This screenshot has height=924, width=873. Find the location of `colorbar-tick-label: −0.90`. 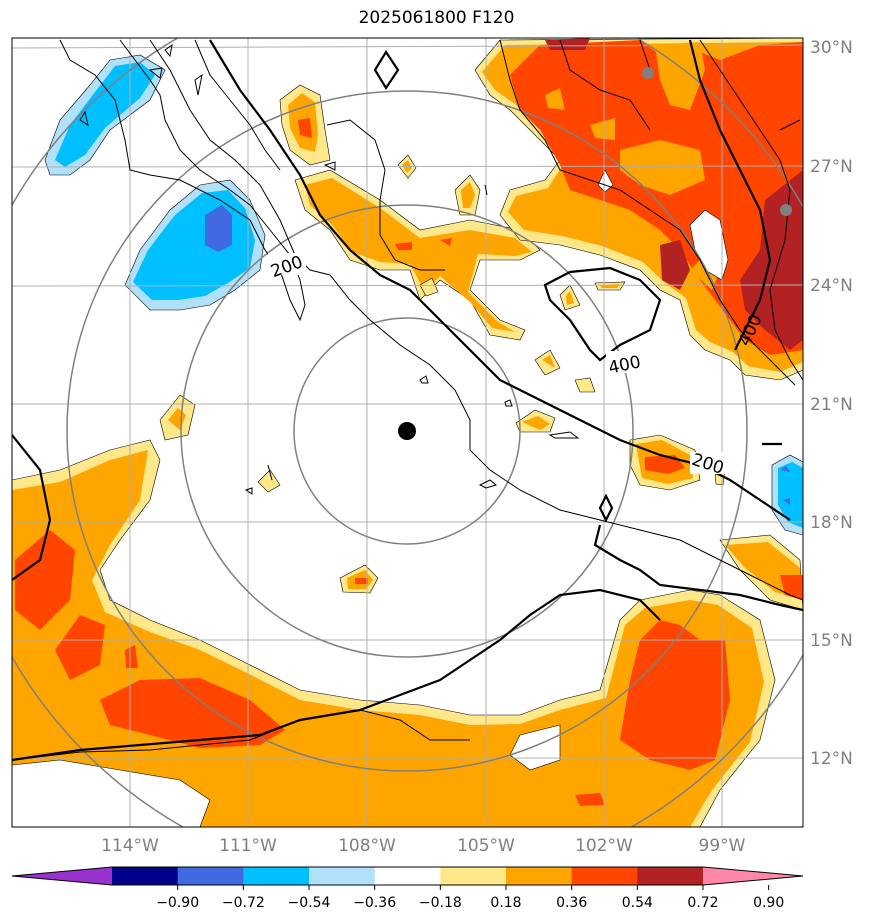

colorbar-tick-label: −0.90 is located at coordinates (177, 903).